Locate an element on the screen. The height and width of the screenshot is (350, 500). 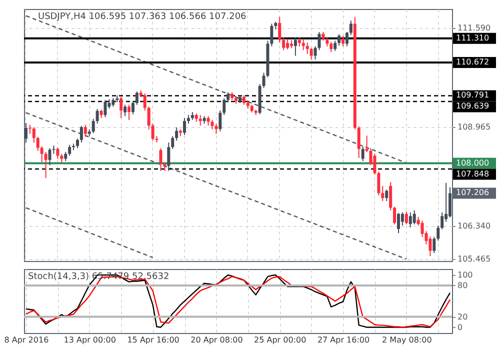
chart-title: USDJPY,H4 106.595 107.363 106.566 107.206 is located at coordinates (142, 17).